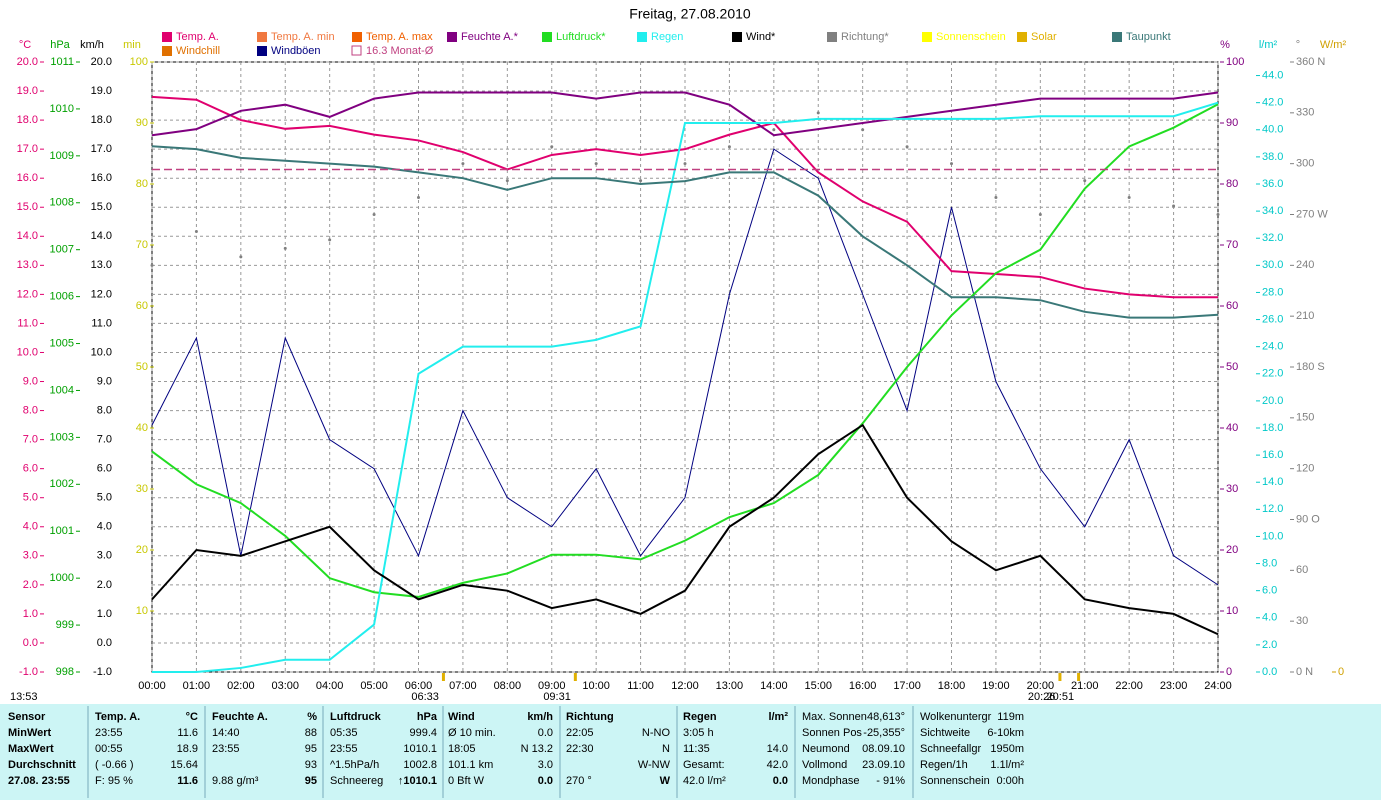 This screenshot has width=1381, height=800. I want to click on table-cell: ( -0.66 ), so click(114, 765).